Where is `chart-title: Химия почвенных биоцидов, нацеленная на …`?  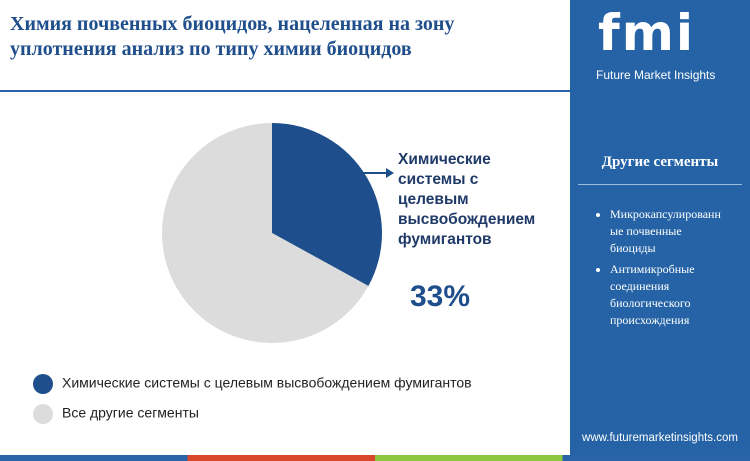 chart-title: Химия почвенных биоцидов, нацеленная на … is located at coordinates (232, 36).